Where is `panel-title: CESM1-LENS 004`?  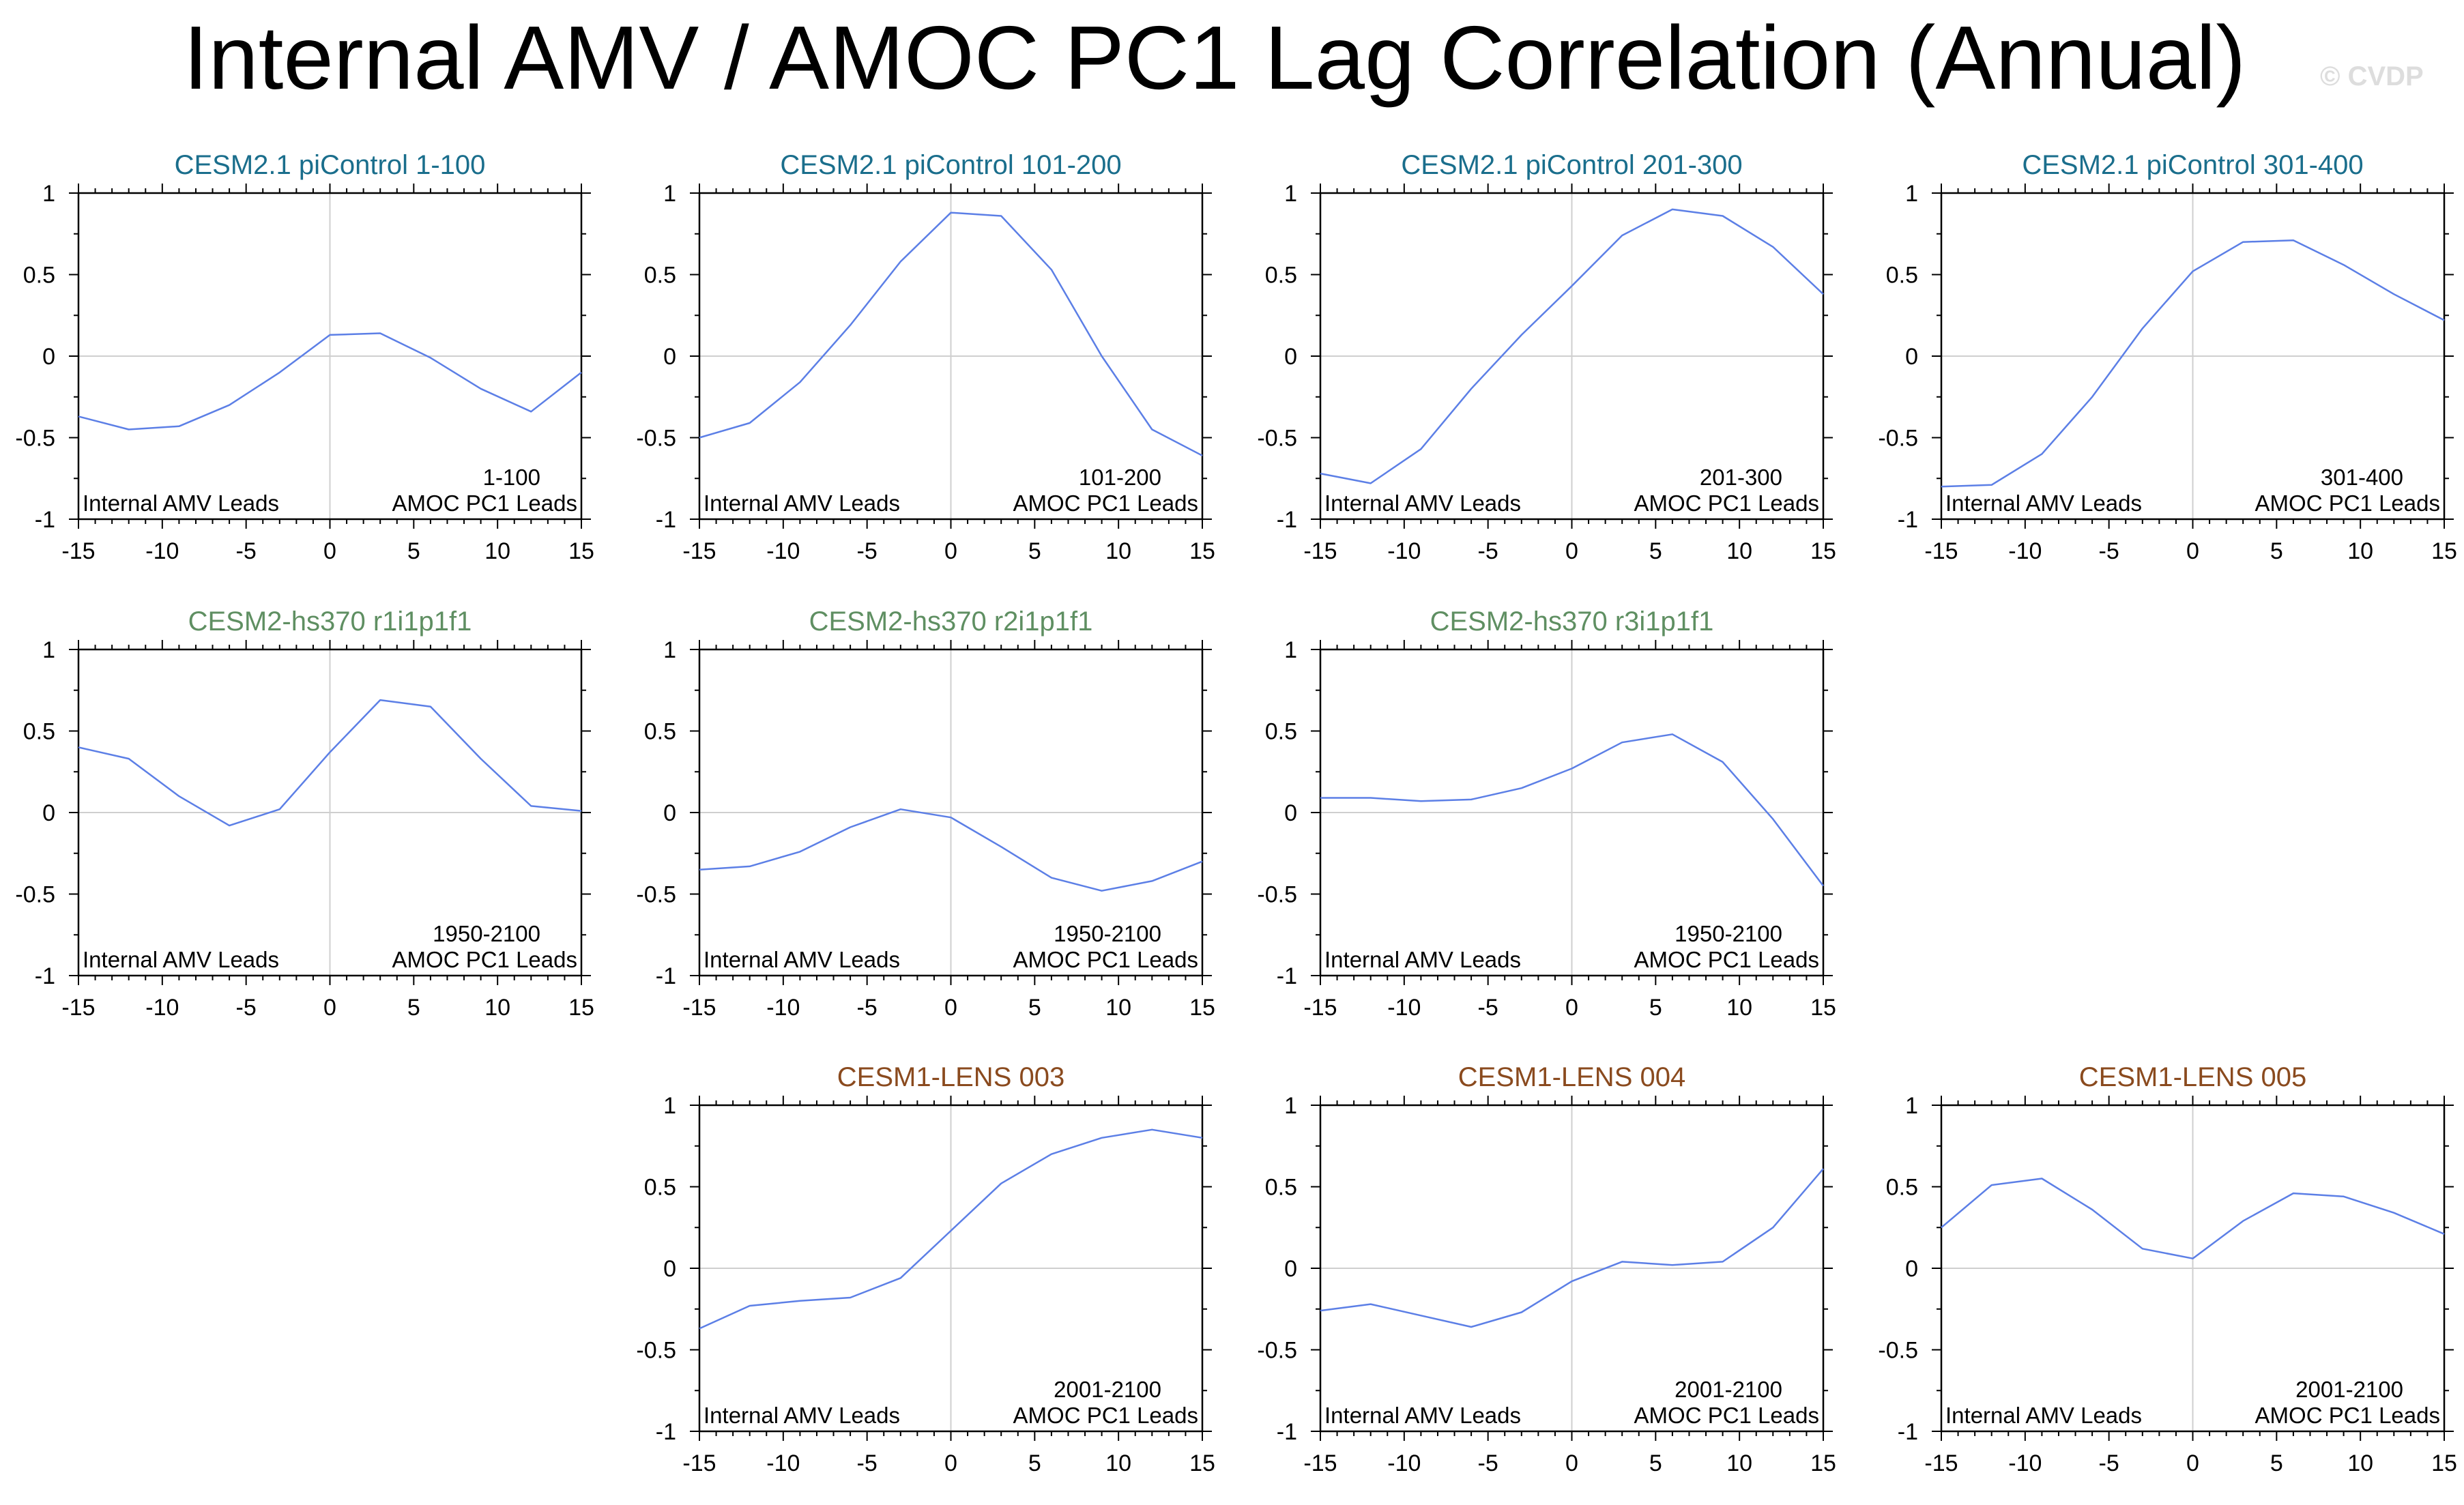 panel-title: CESM1-LENS 004 is located at coordinates (1571, 1077).